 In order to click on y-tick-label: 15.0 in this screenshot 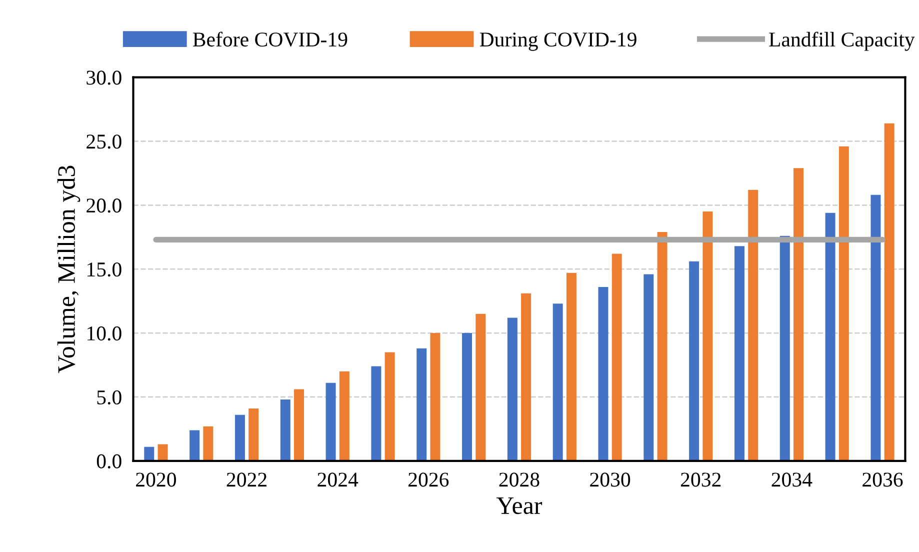, I will do `click(105, 269)`.